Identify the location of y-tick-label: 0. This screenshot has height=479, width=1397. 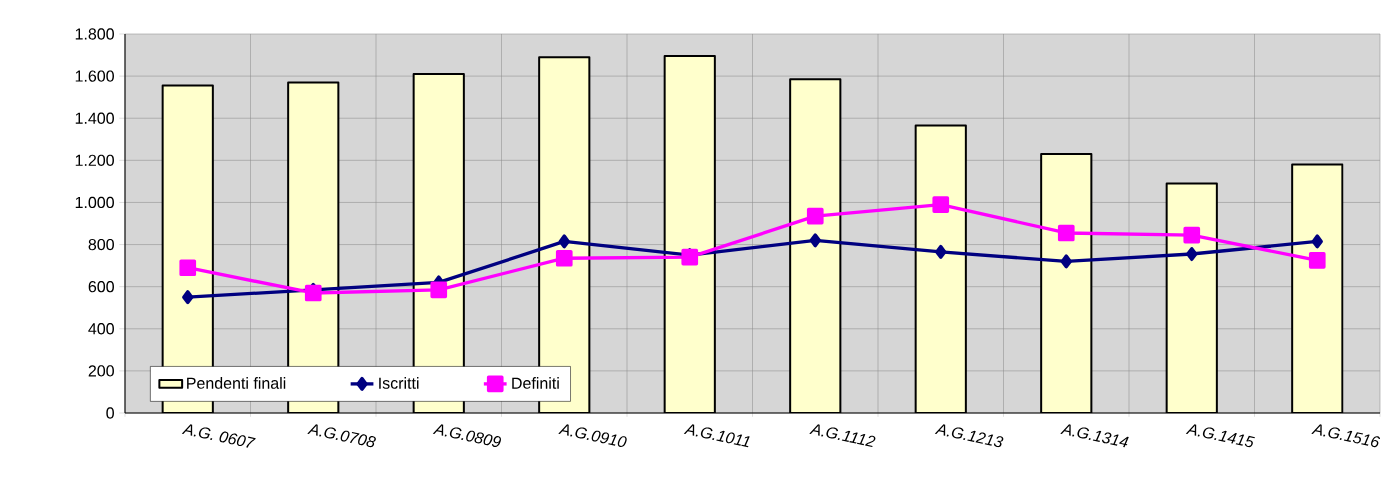
(110, 413).